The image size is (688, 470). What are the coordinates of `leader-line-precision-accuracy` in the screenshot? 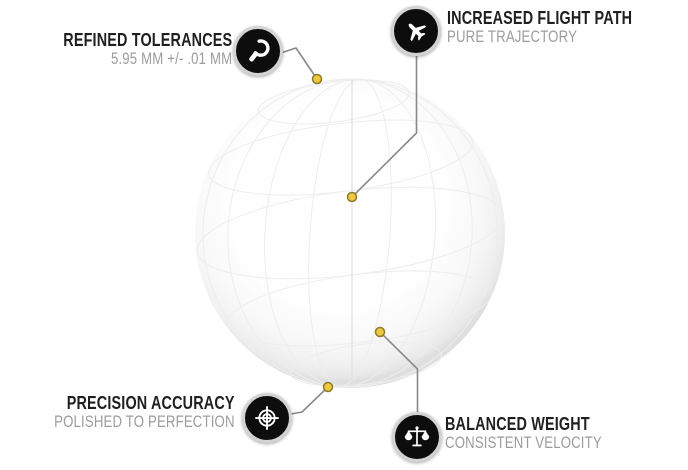 It's located at (309, 400).